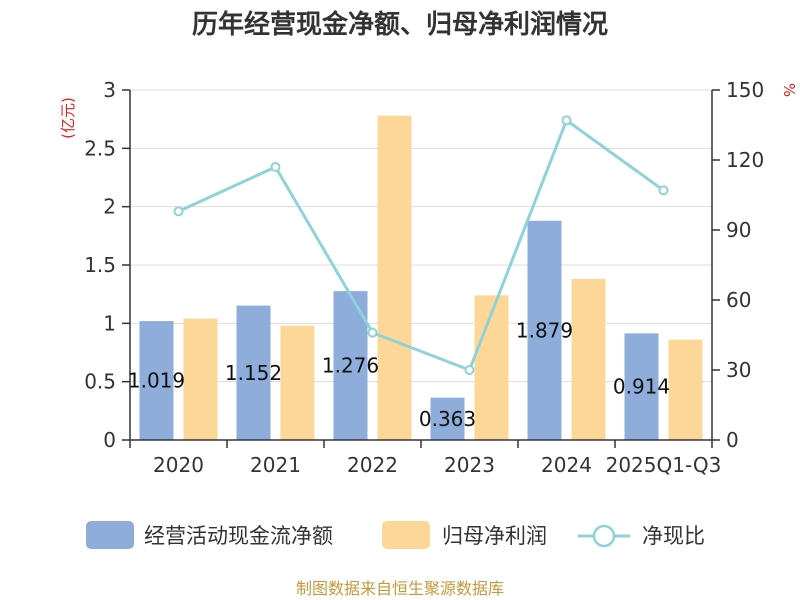 The height and width of the screenshot is (600, 800). I want to click on right-tick-label: 30, so click(738, 370).